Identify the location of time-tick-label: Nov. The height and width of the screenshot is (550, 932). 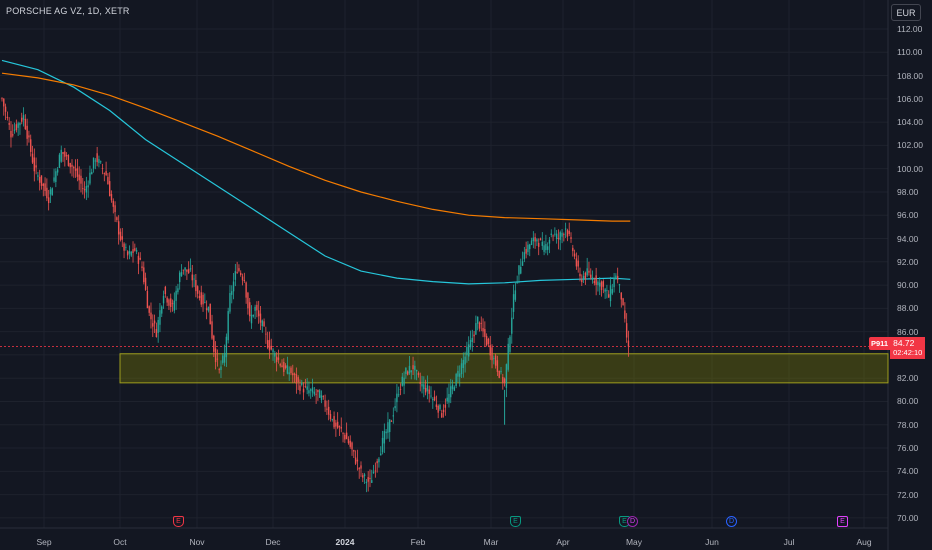
(197, 542).